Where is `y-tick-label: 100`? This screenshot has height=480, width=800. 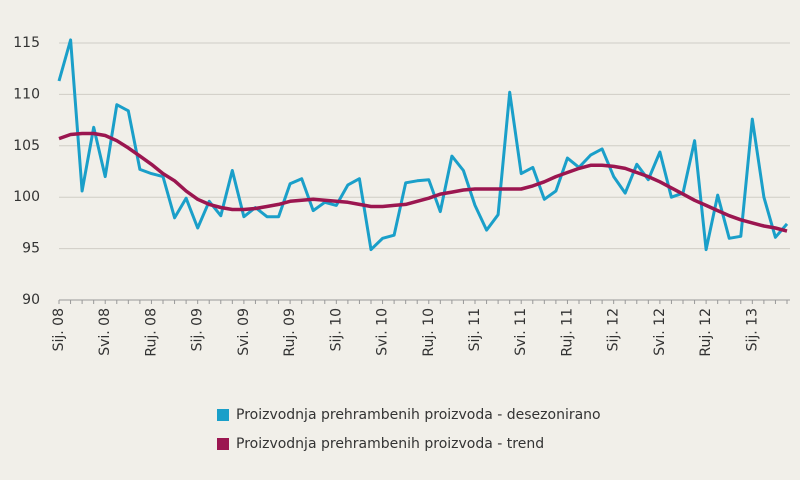
y-tick-label: 100 is located at coordinates (26, 197).